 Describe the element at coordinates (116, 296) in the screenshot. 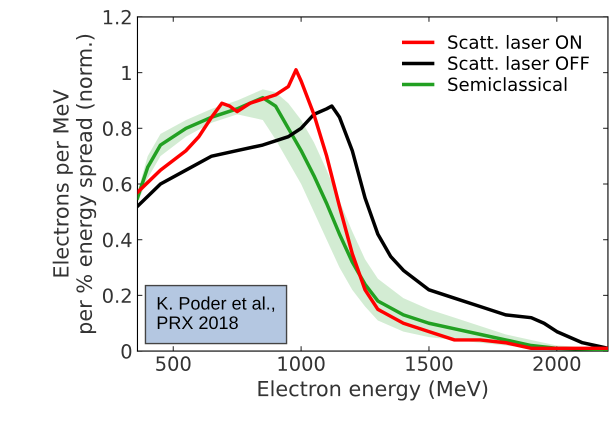

I see `y-tick-label: 0.2` at that location.